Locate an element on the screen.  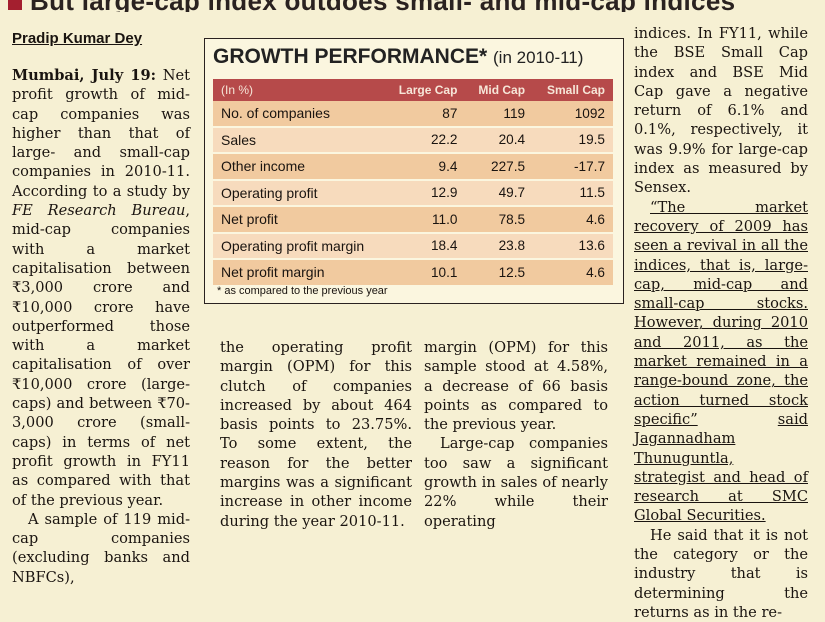
column-header: Large Cap is located at coordinates (425, 90).